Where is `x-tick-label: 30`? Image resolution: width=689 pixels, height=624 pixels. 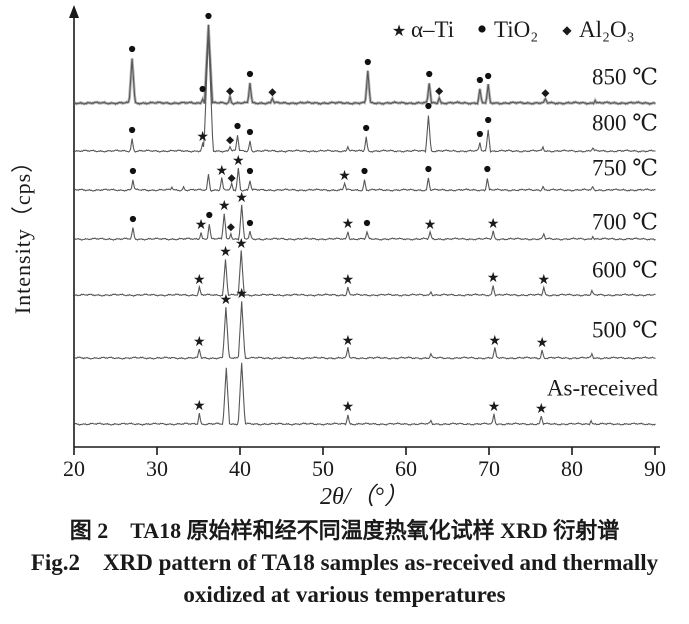
x-tick-label: 30 is located at coordinates (157, 468).